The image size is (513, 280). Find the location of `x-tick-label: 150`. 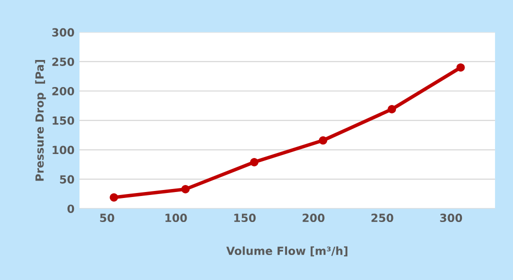

x-tick-label: 150 is located at coordinates (245, 218).